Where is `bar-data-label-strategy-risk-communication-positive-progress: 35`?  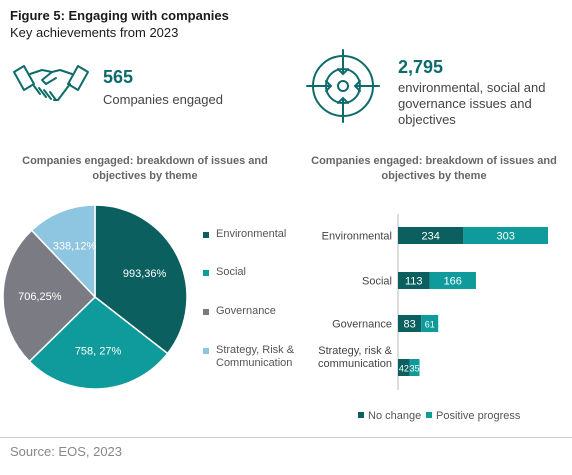
bar-data-label-strategy-risk-communication-positive-progress: 35 is located at coordinates (415, 369).